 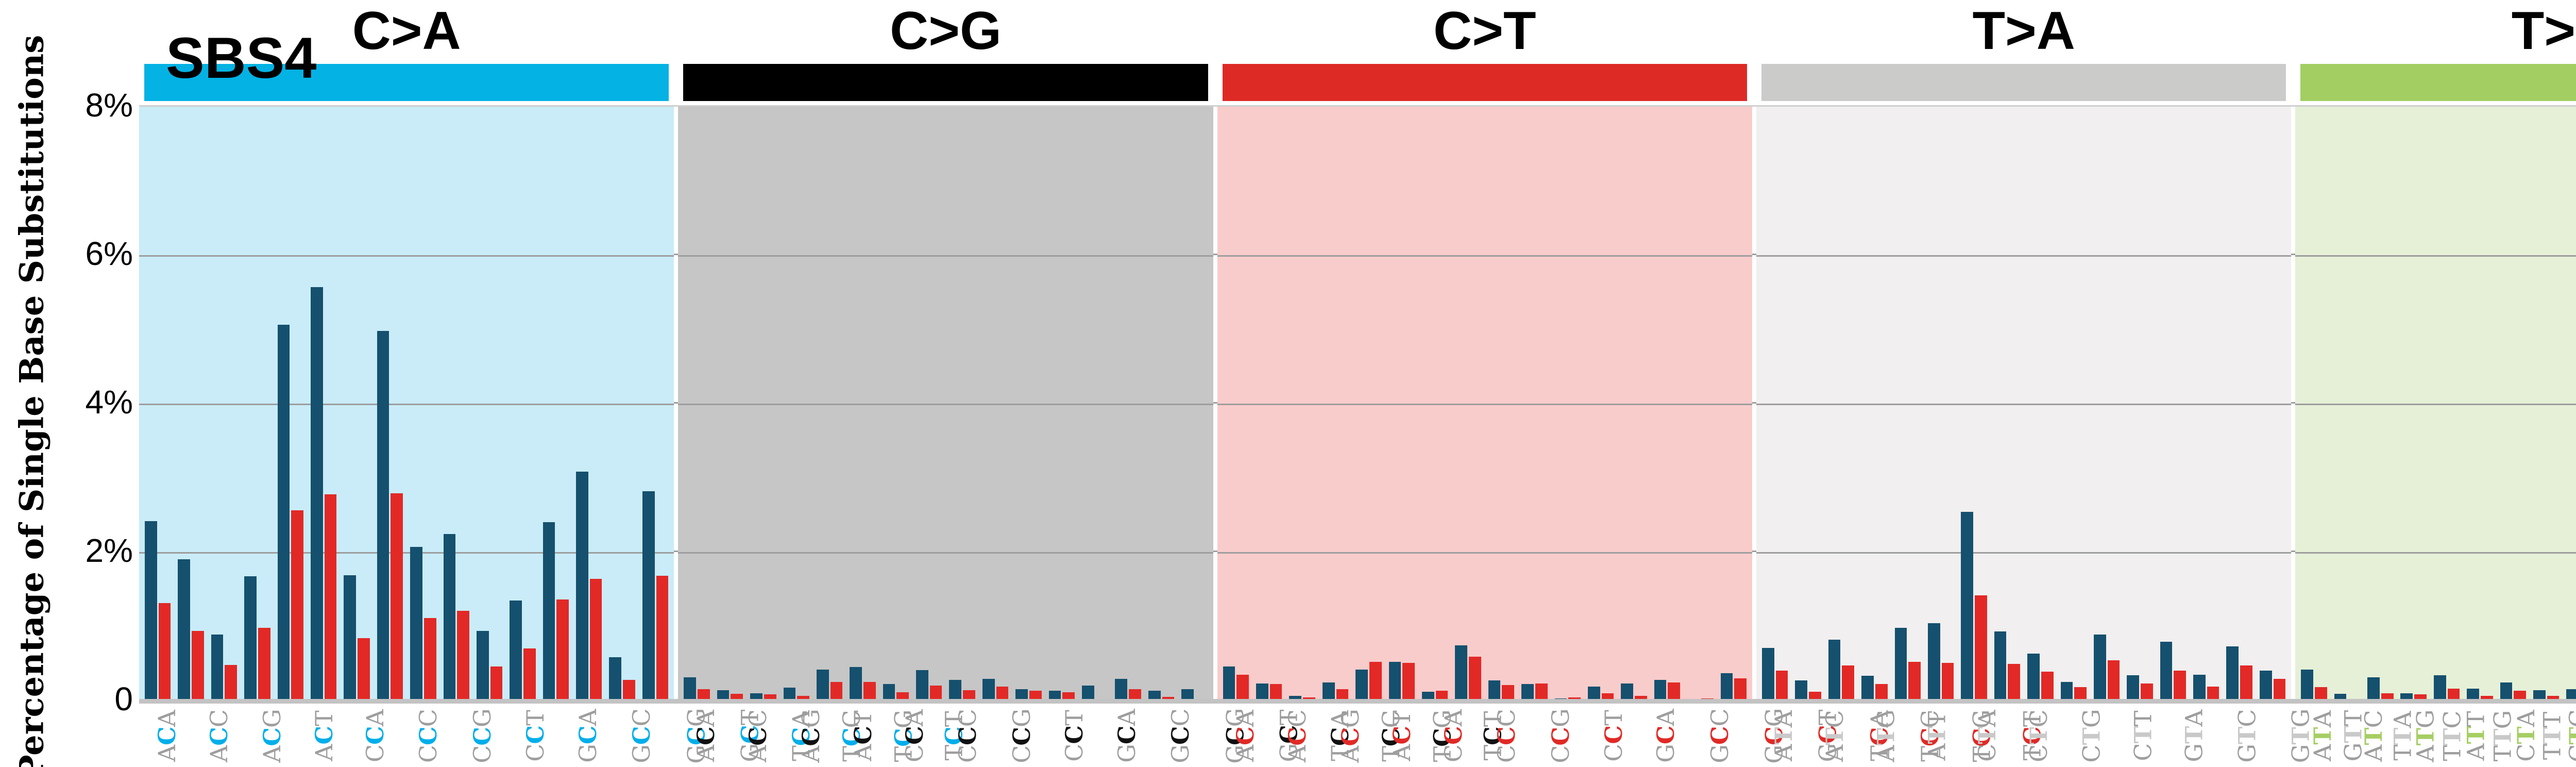 I want to click on trinucleotide-label: GCA, so click(x=587, y=736).